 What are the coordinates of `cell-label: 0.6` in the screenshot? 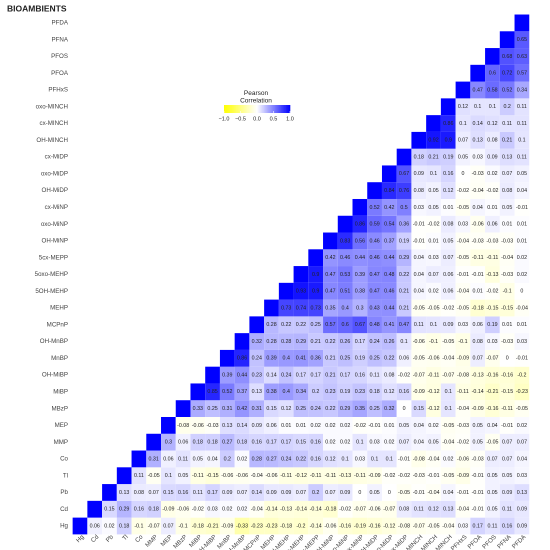 It's located at (344, 325).